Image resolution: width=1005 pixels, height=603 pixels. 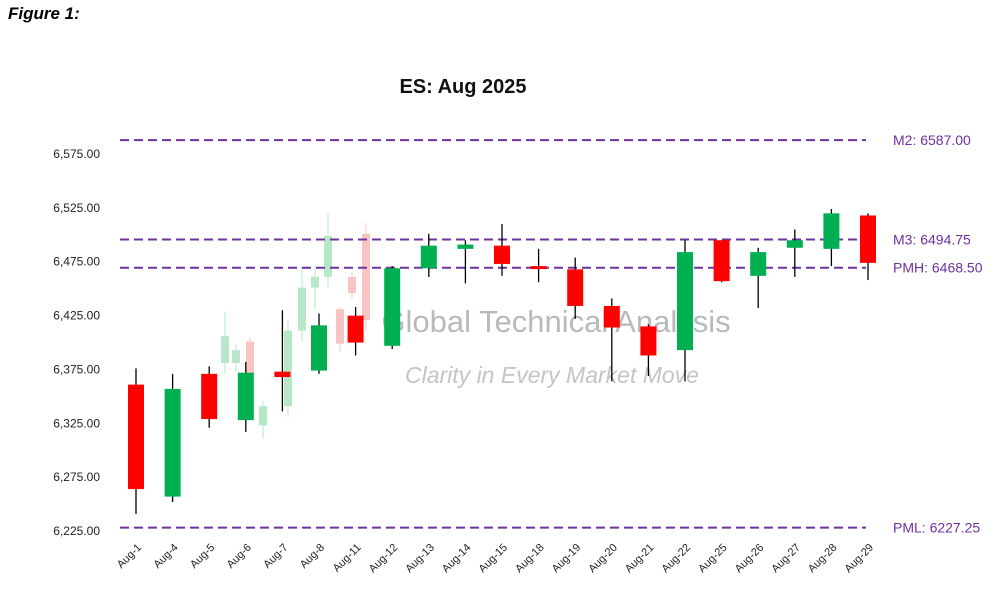 What do you see at coordinates (384, 559) in the screenshot?
I see `x-tick-label: Aug-12` at bounding box center [384, 559].